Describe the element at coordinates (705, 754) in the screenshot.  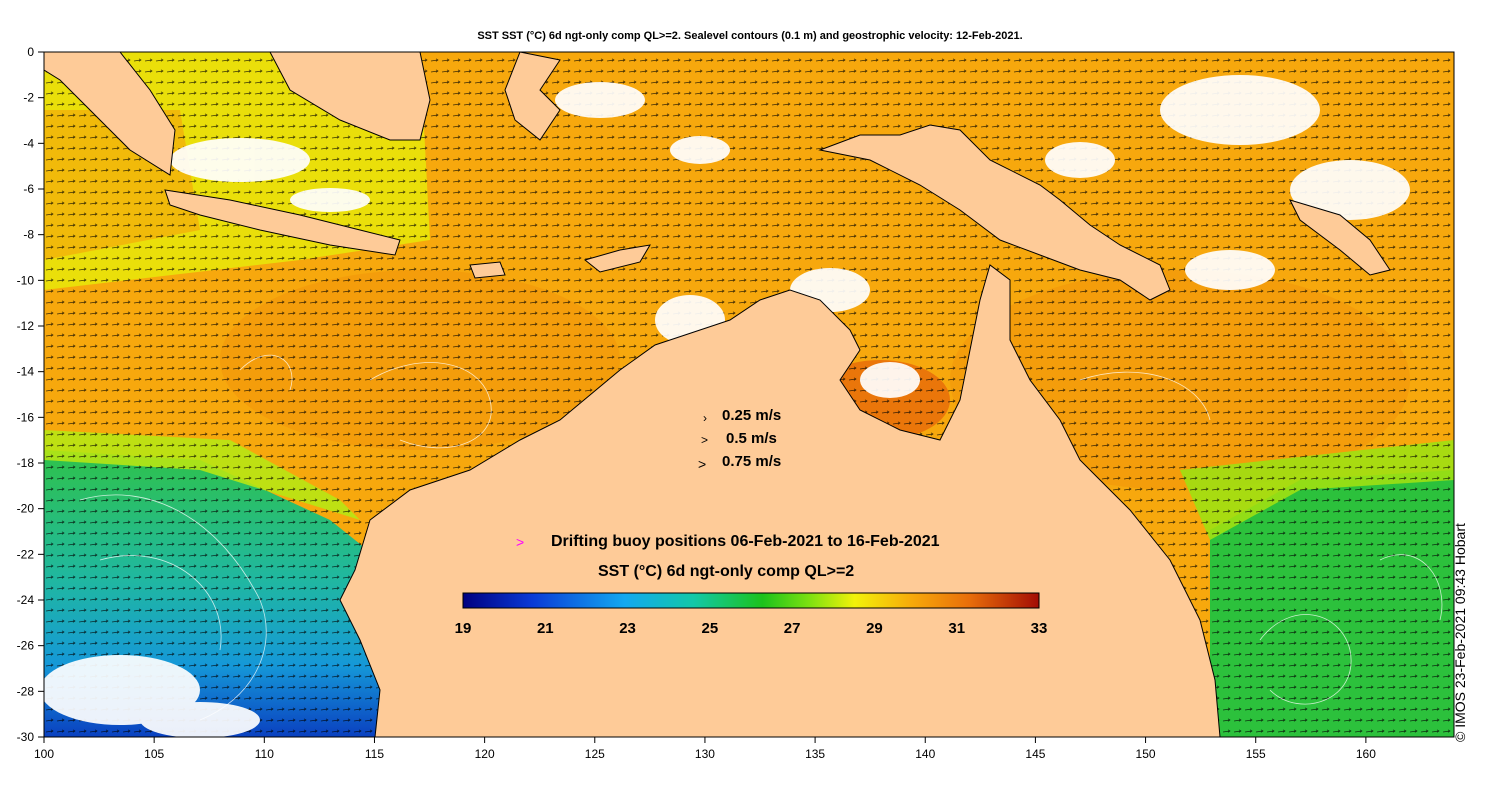
I see `x-tick-label: 130` at that location.